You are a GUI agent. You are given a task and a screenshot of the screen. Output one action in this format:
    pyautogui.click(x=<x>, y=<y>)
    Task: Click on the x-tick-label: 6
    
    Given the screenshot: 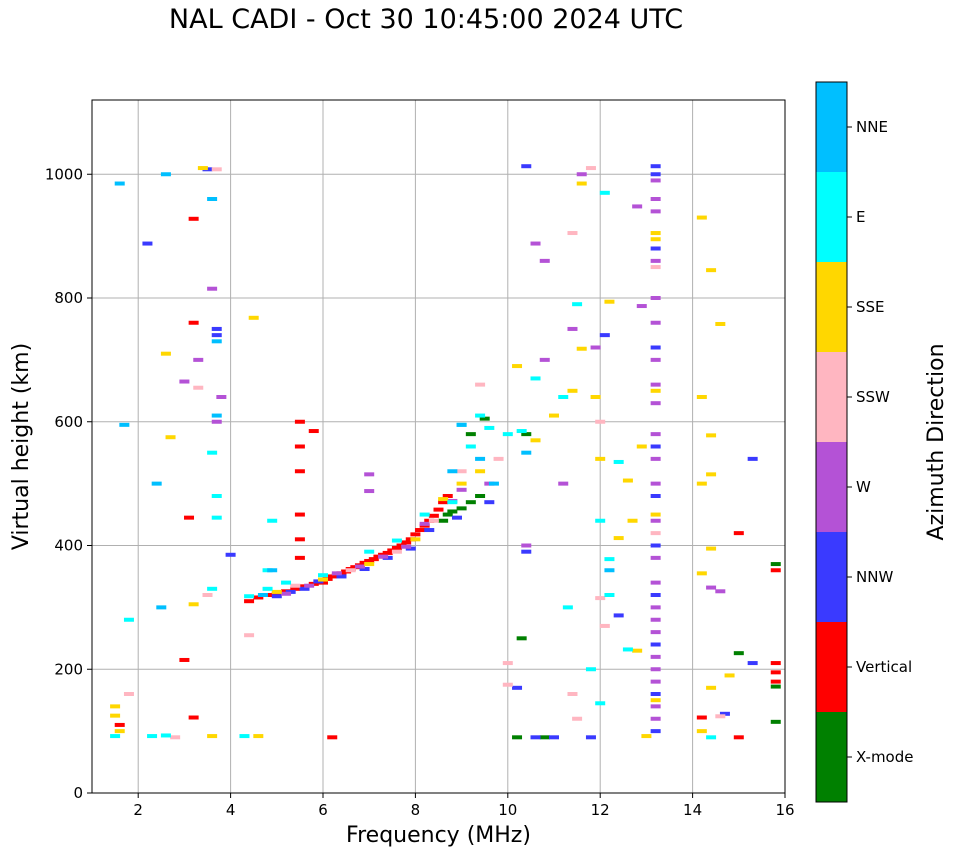 What is the action you would take?
    pyautogui.click(x=323, y=810)
    